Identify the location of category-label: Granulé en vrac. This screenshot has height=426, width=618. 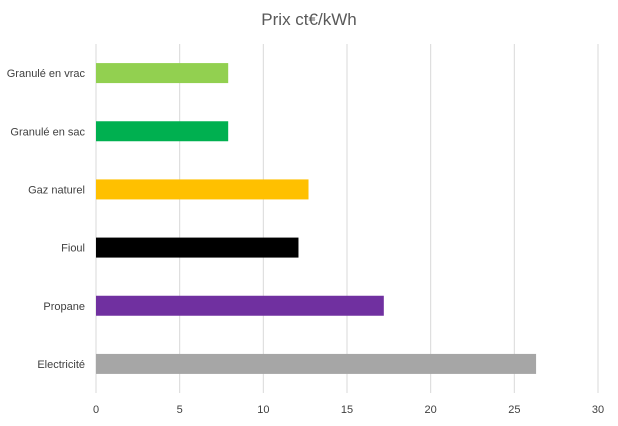
(46, 74).